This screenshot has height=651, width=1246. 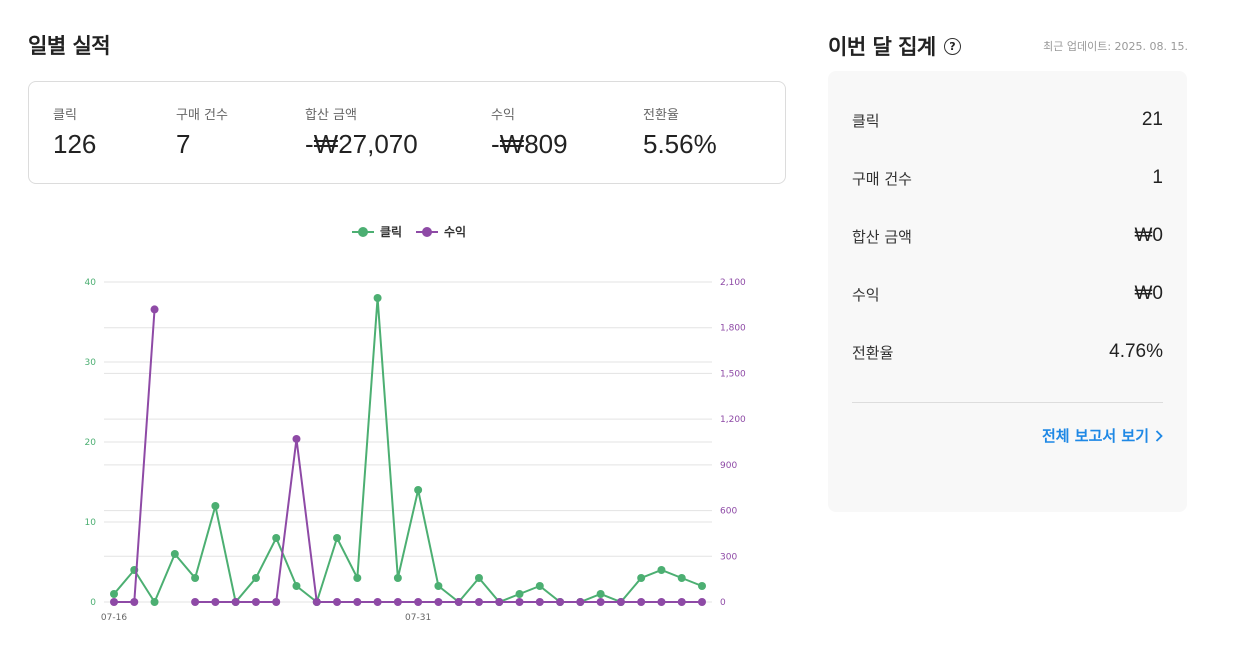 What do you see at coordinates (1102, 435) in the screenshot?
I see `full-report-link: 전체 보고서 보기` at bounding box center [1102, 435].